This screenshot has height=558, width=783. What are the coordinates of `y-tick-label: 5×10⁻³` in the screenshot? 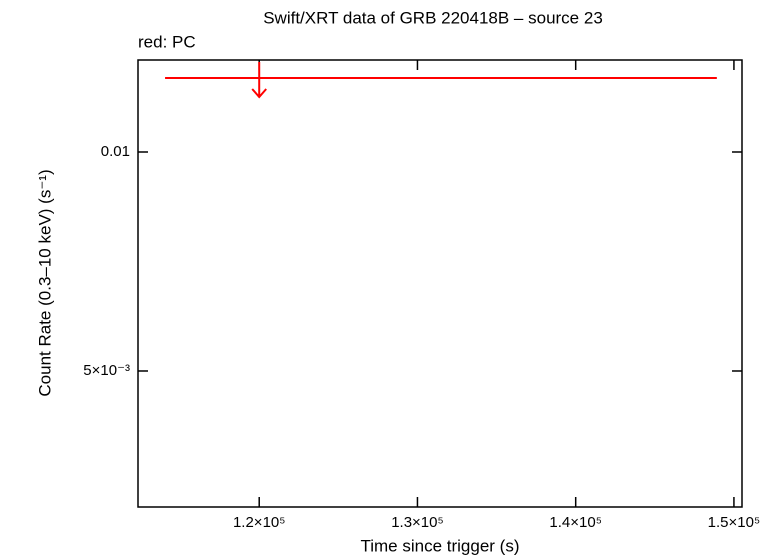 It's located at (106, 370).